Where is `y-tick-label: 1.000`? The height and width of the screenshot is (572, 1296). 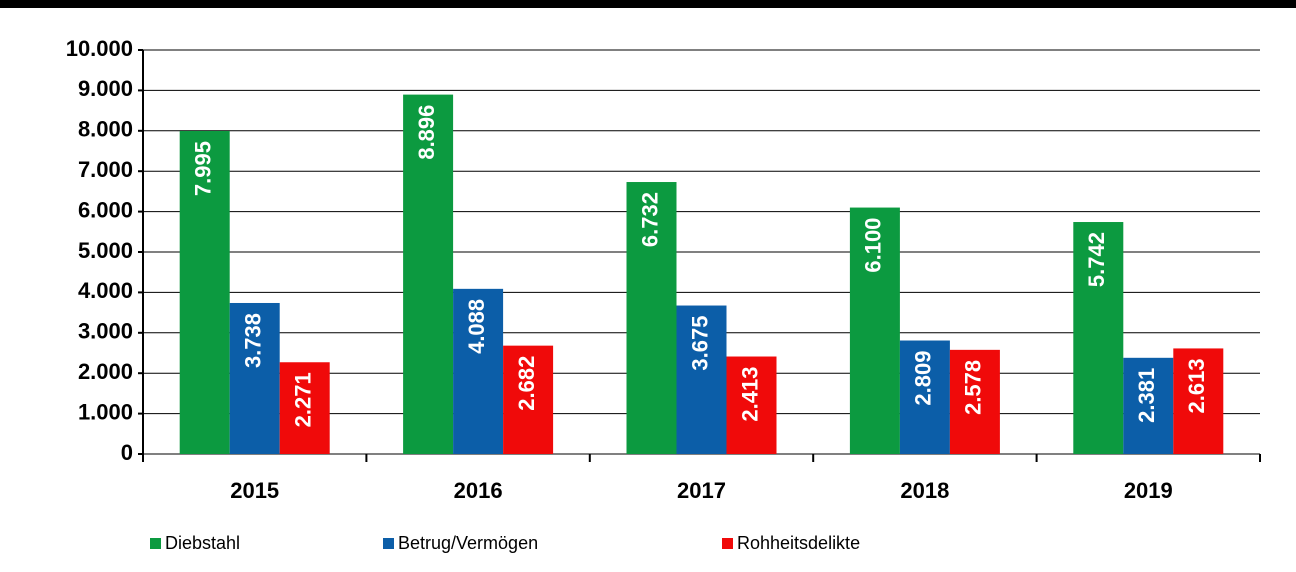 y-tick-label: 1.000 is located at coordinates (105, 411).